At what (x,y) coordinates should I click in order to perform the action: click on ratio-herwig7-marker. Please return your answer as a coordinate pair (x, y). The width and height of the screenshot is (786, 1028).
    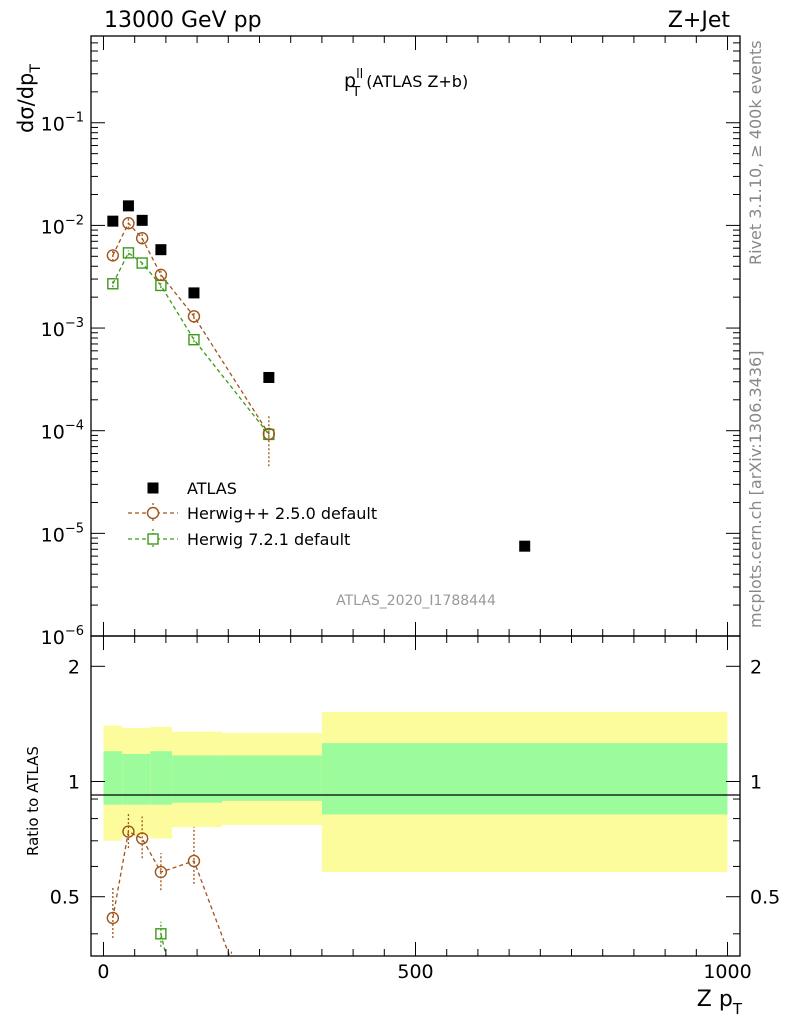
    Looking at the image, I should click on (161, 934).